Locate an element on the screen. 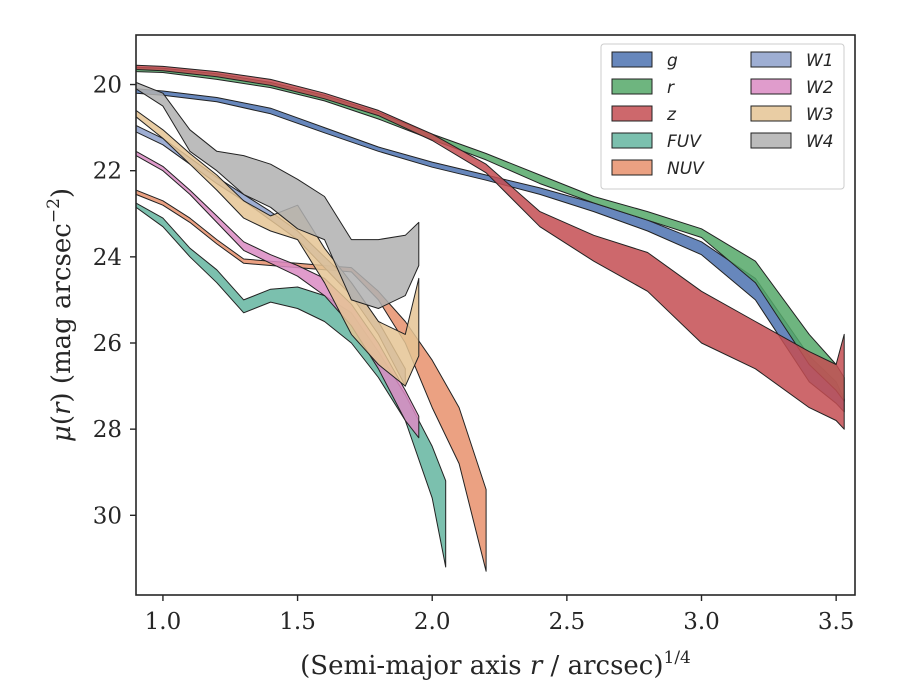  x-tick-label: 3.0 is located at coordinates (701, 622).